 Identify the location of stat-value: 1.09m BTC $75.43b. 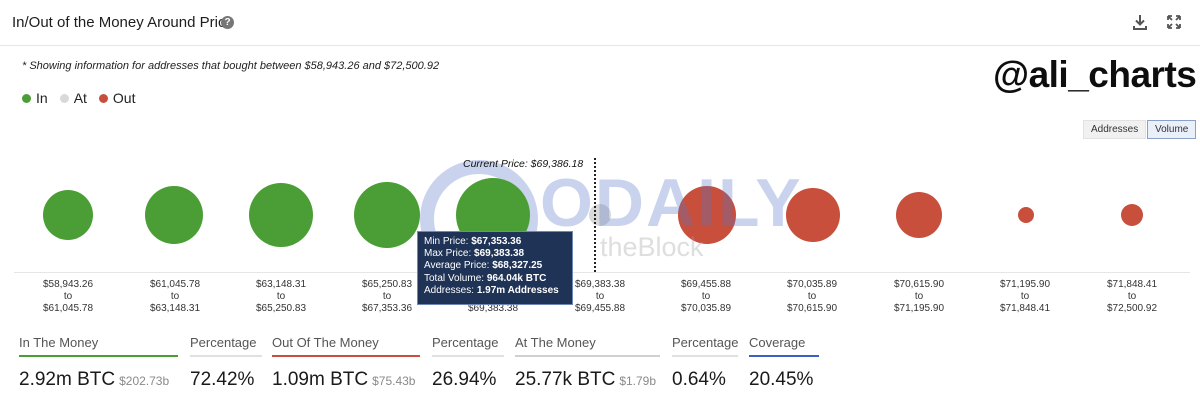
(346, 380).